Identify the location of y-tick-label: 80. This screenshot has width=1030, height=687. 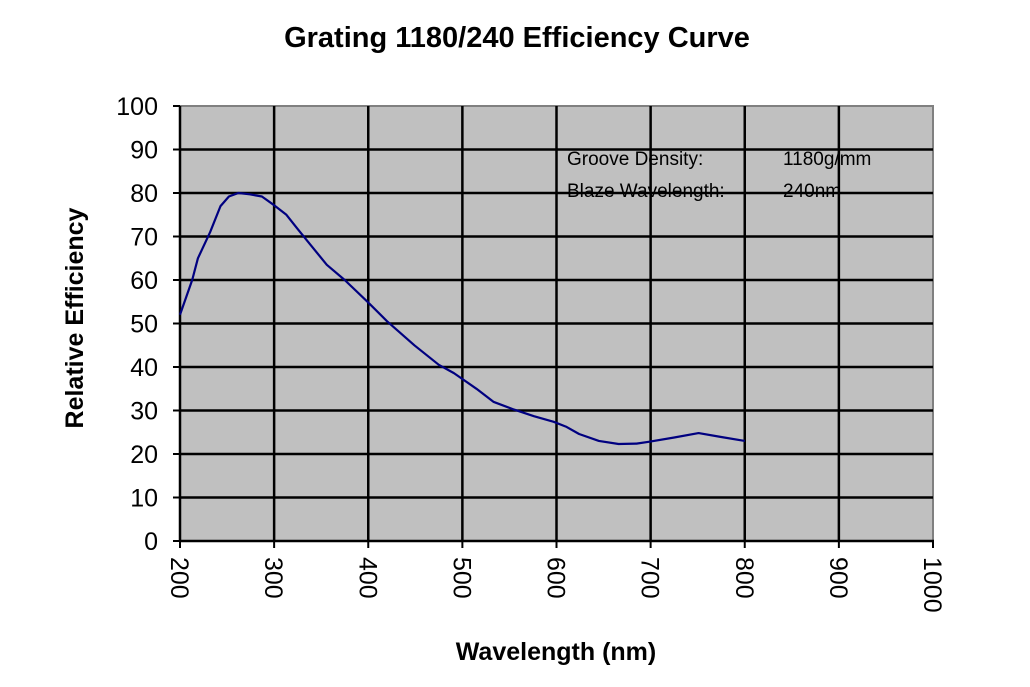
(144, 194).